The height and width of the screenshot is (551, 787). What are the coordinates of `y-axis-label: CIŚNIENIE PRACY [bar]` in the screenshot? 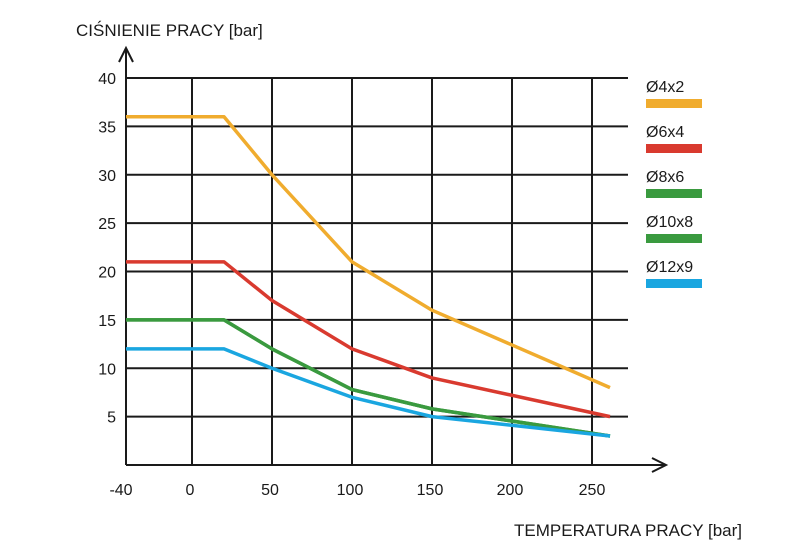 It's located at (169, 30).